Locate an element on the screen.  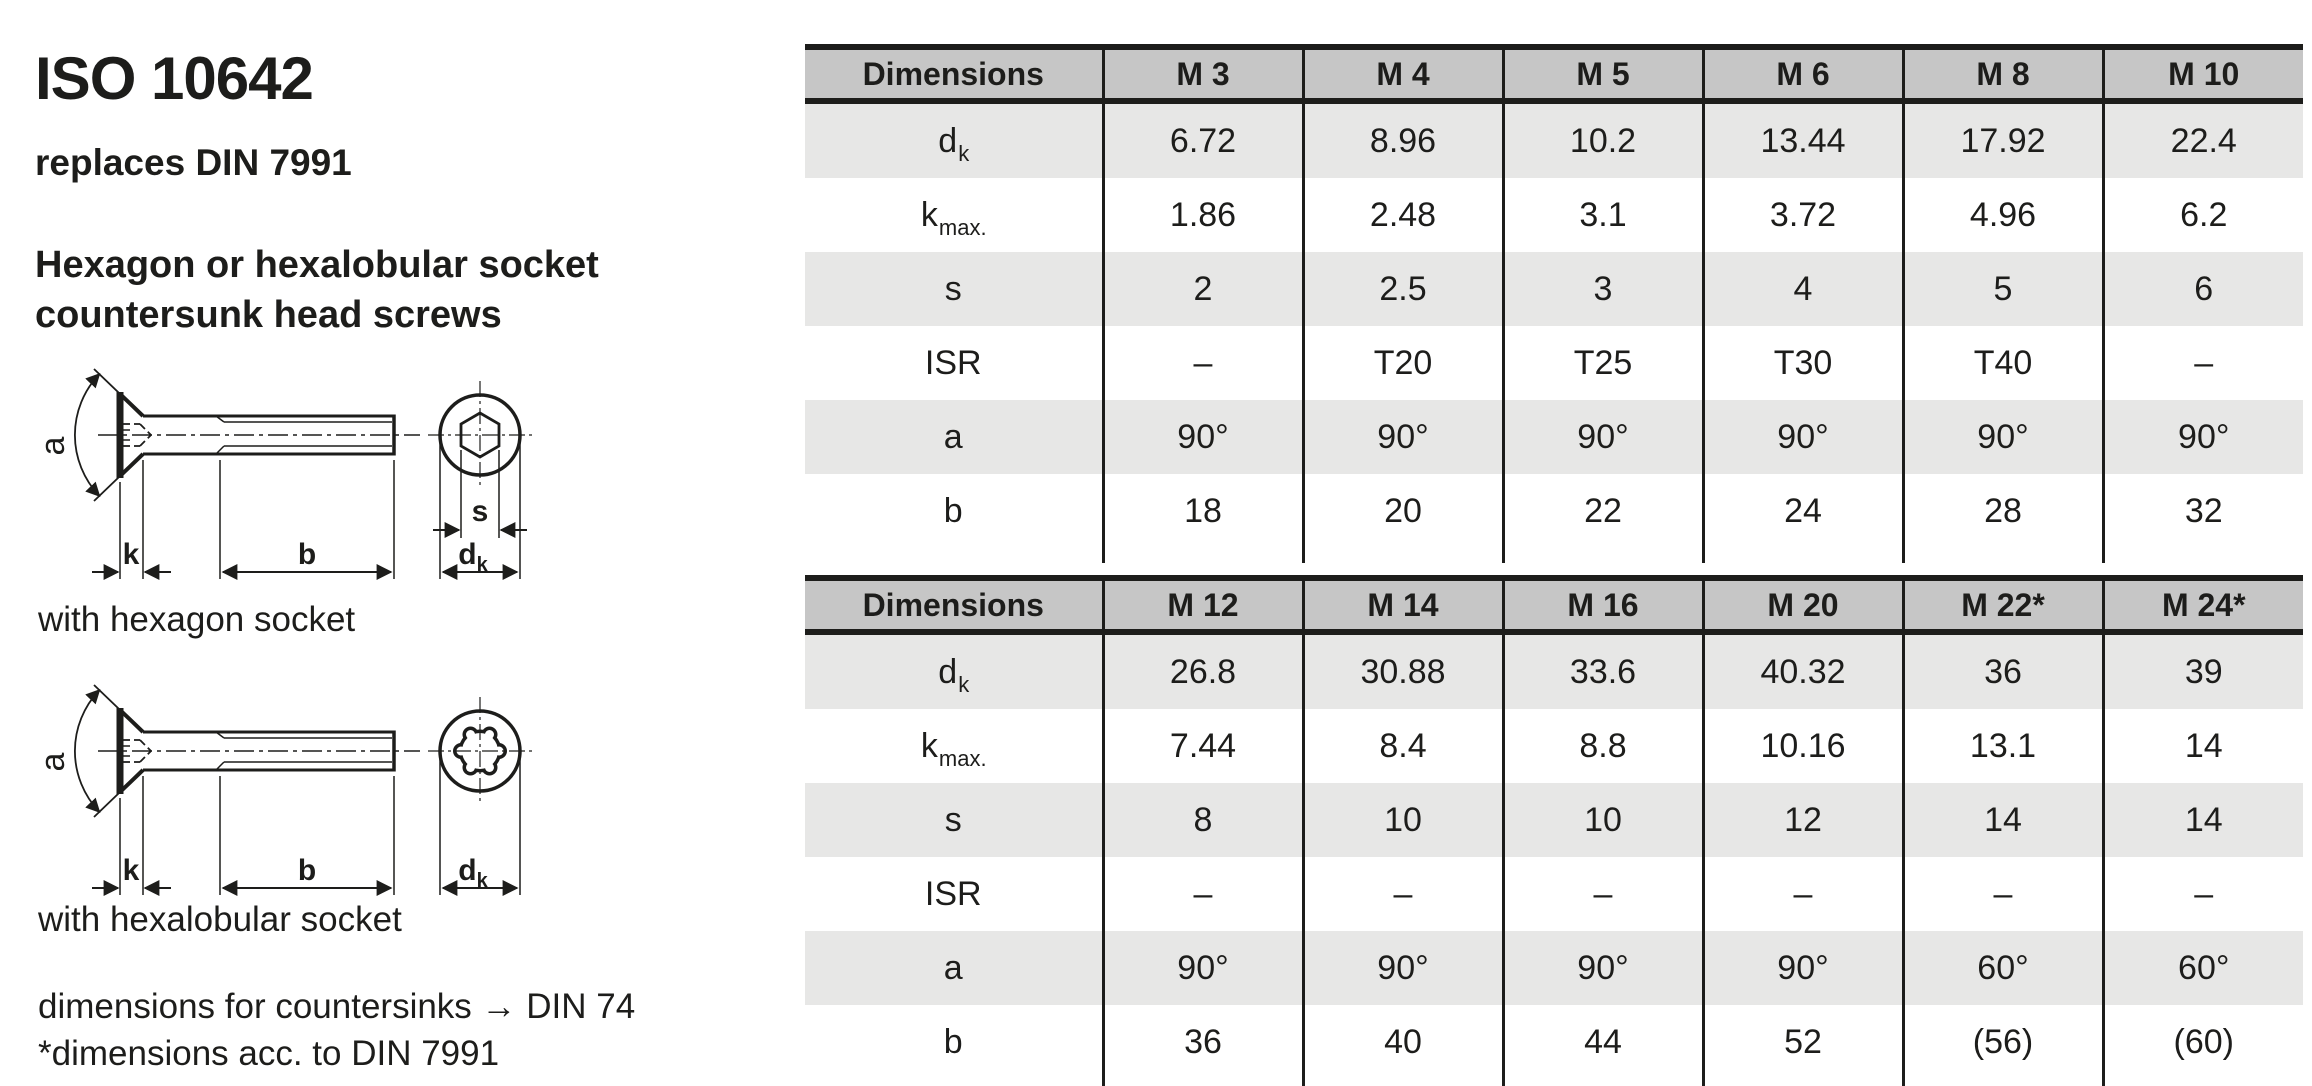
table-row-dk: dk 26.8 30.88 33.6 40.32 36 39 is located at coordinates (1554, 670).